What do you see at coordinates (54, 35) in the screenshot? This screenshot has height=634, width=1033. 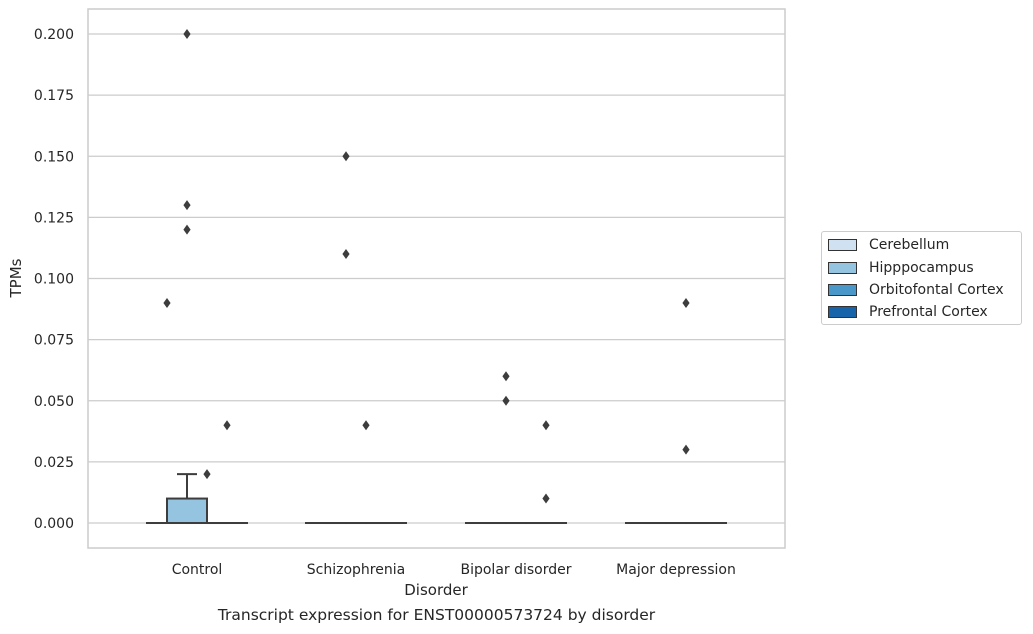 I see `y-tick-label: 0.200` at bounding box center [54, 35].